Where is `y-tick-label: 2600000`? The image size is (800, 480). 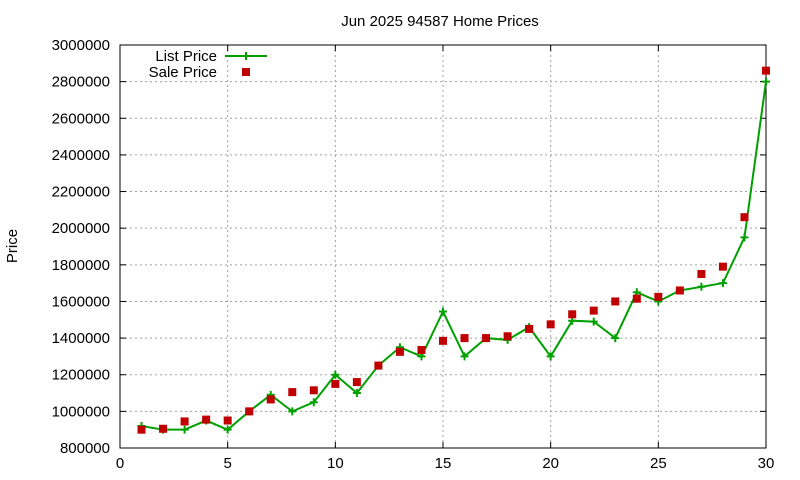 y-tick-label: 2600000 is located at coordinates (81, 118).